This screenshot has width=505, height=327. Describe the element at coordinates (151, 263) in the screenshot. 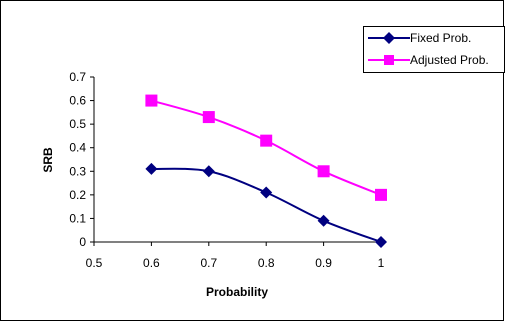

I see `x-tick-label: 0.6` at that location.